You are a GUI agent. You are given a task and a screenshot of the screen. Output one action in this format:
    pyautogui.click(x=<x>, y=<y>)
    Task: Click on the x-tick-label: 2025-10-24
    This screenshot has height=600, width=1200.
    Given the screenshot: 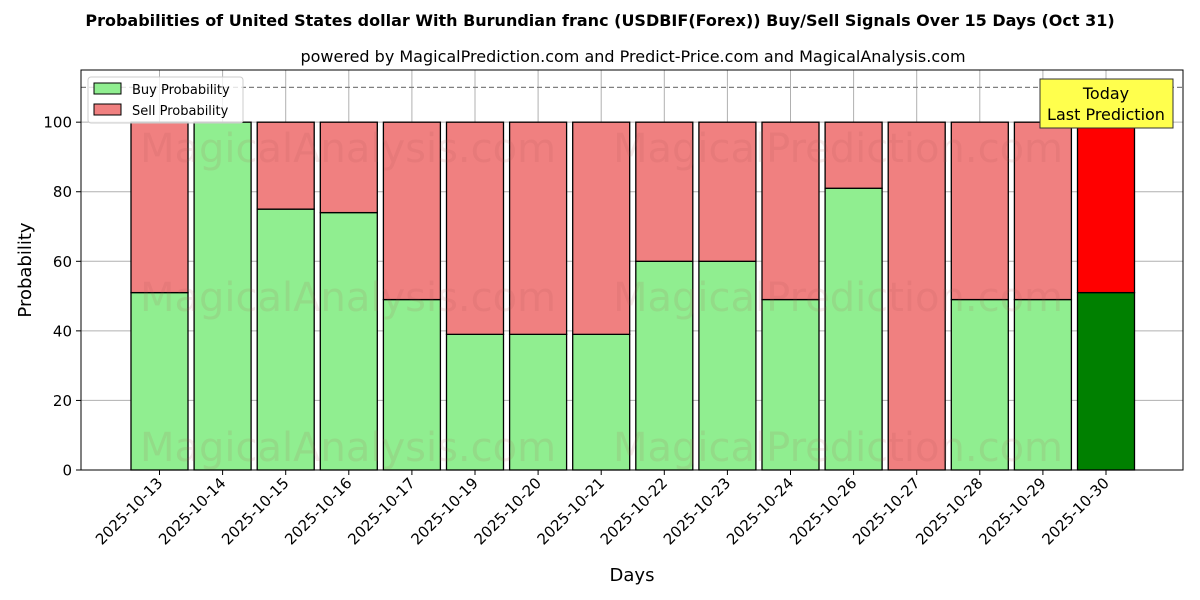 What is the action you would take?
    pyautogui.click(x=760, y=511)
    